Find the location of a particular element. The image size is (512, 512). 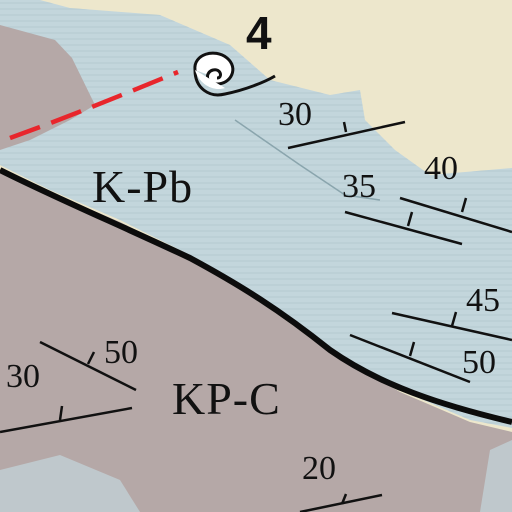

dip-label-35: 35 is located at coordinates (359, 186).